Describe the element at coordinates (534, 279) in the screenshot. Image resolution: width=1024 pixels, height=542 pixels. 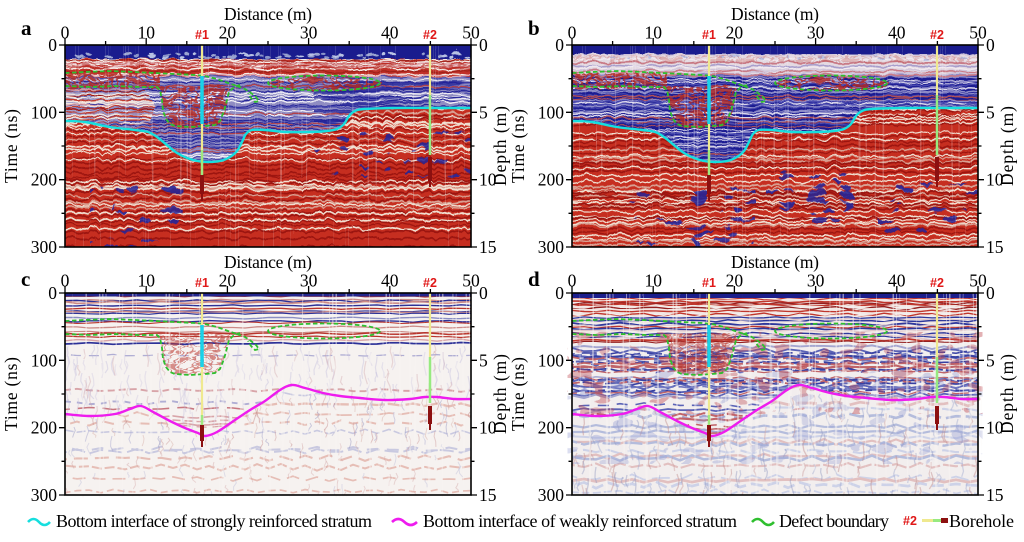
I see `svg-text: d` at that location.